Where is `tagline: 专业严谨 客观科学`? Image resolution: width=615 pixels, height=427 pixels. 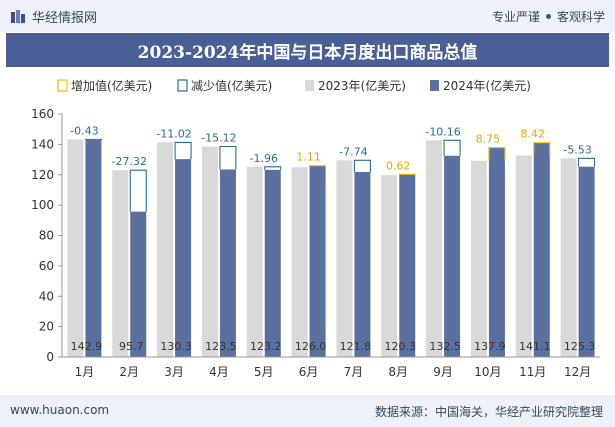 tagline: 专业严谨 客观科学 is located at coordinates (548, 16).